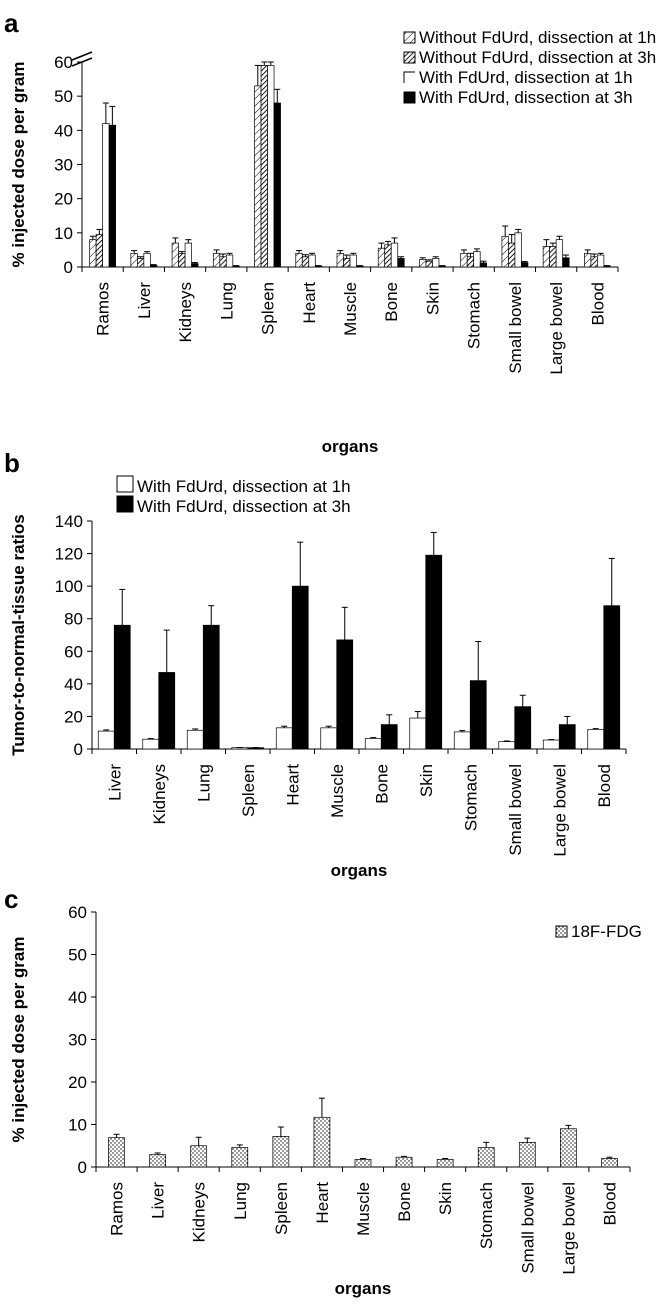  Describe the element at coordinates (63, 96) in the screenshot. I see `y-tick-label: 50` at that location.